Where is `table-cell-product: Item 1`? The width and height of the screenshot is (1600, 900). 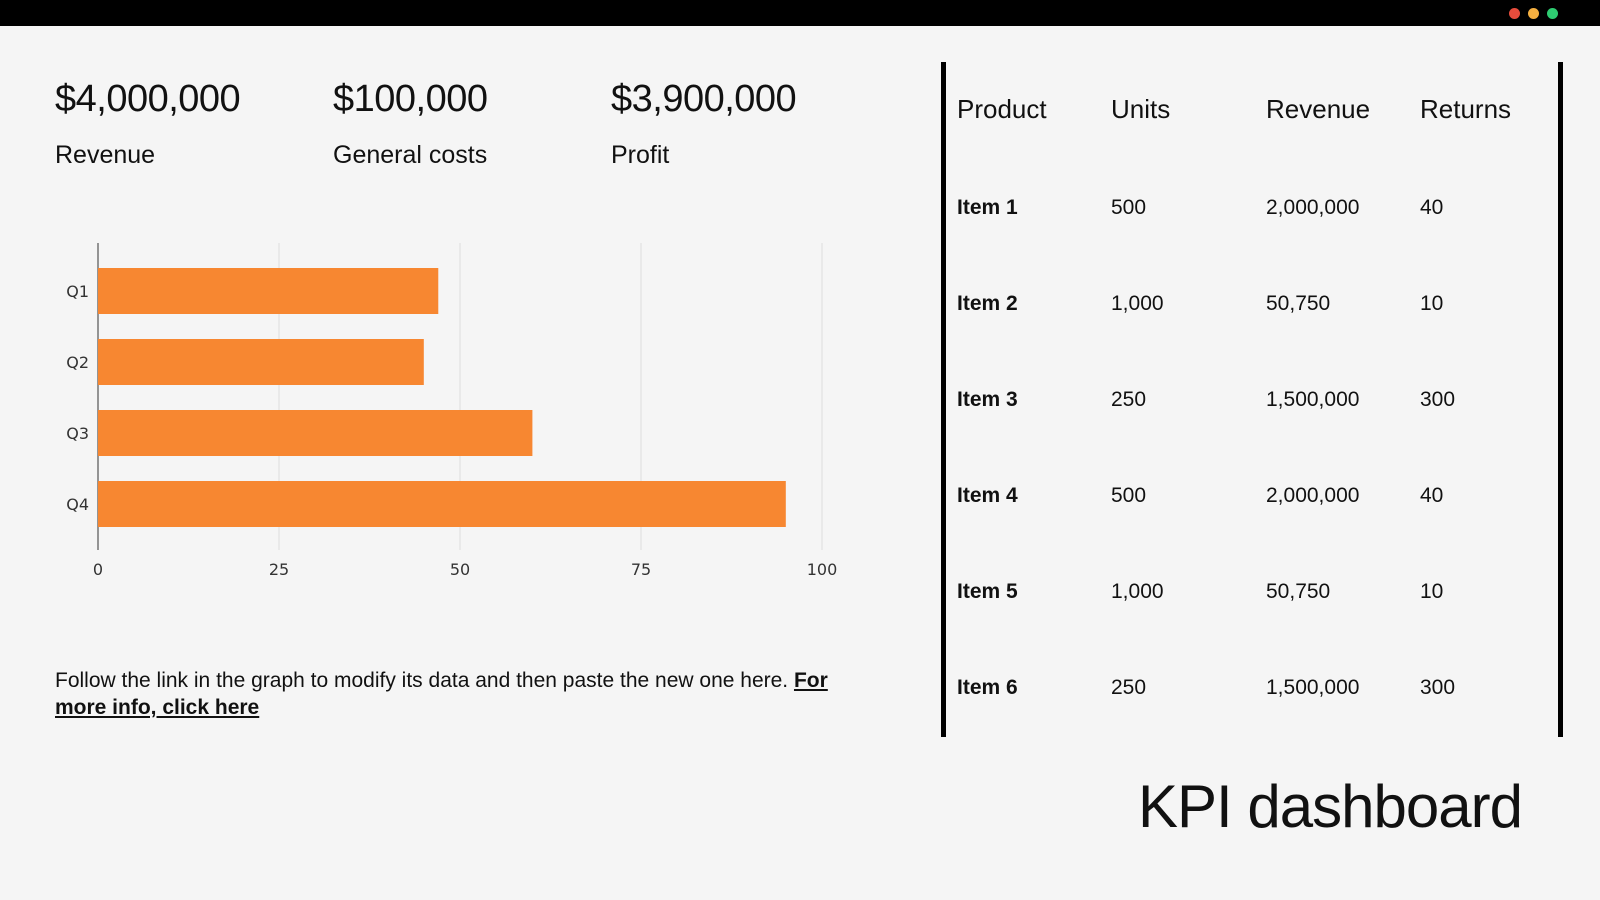 table-cell-product: Item 1 is located at coordinates (987, 207).